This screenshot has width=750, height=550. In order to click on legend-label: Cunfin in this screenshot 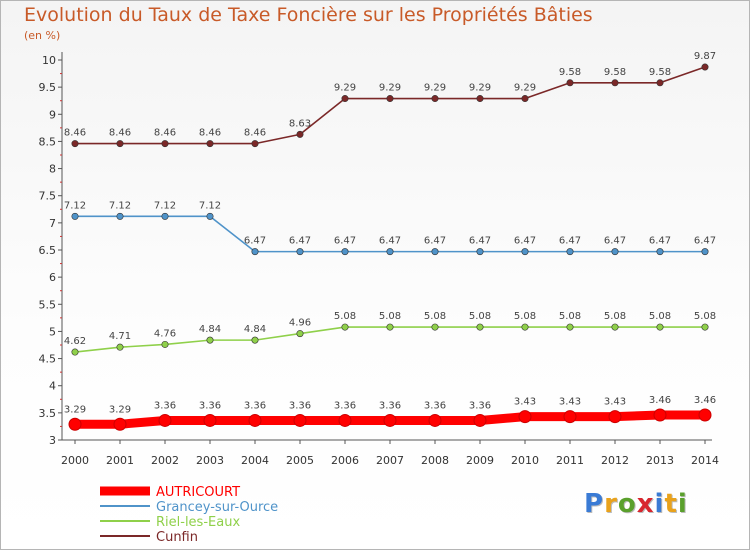, I will do `click(177, 537)`.